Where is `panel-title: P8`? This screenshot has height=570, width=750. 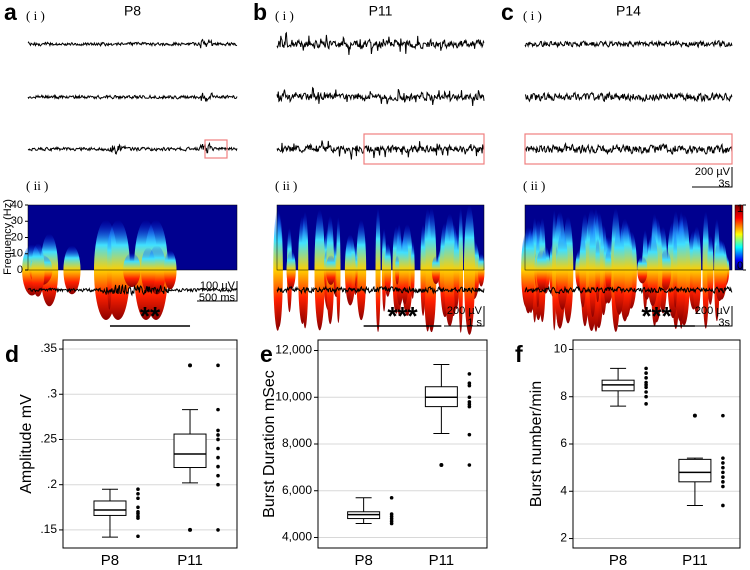 panel-title: P8 is located at coordinates (132, 11).